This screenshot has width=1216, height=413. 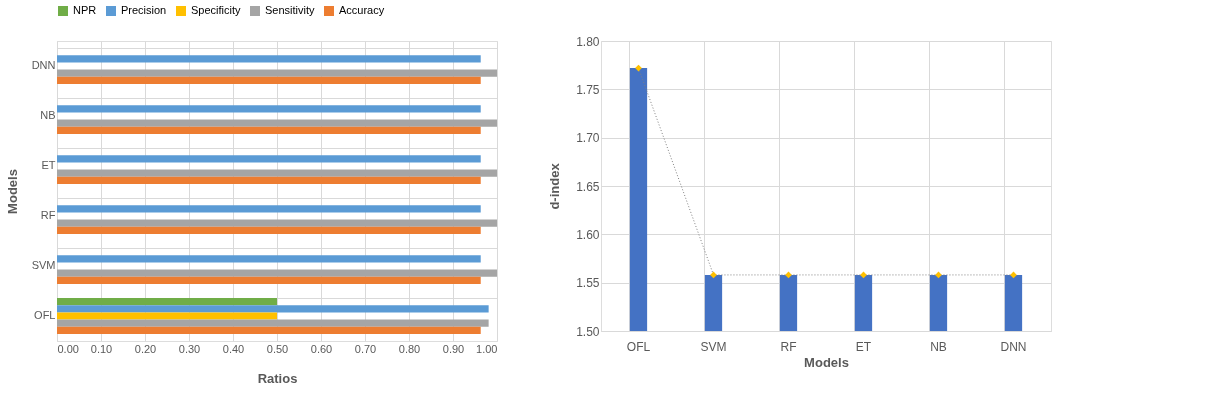 I want to click on legend-label: Precision, so click(x=144, y=10).